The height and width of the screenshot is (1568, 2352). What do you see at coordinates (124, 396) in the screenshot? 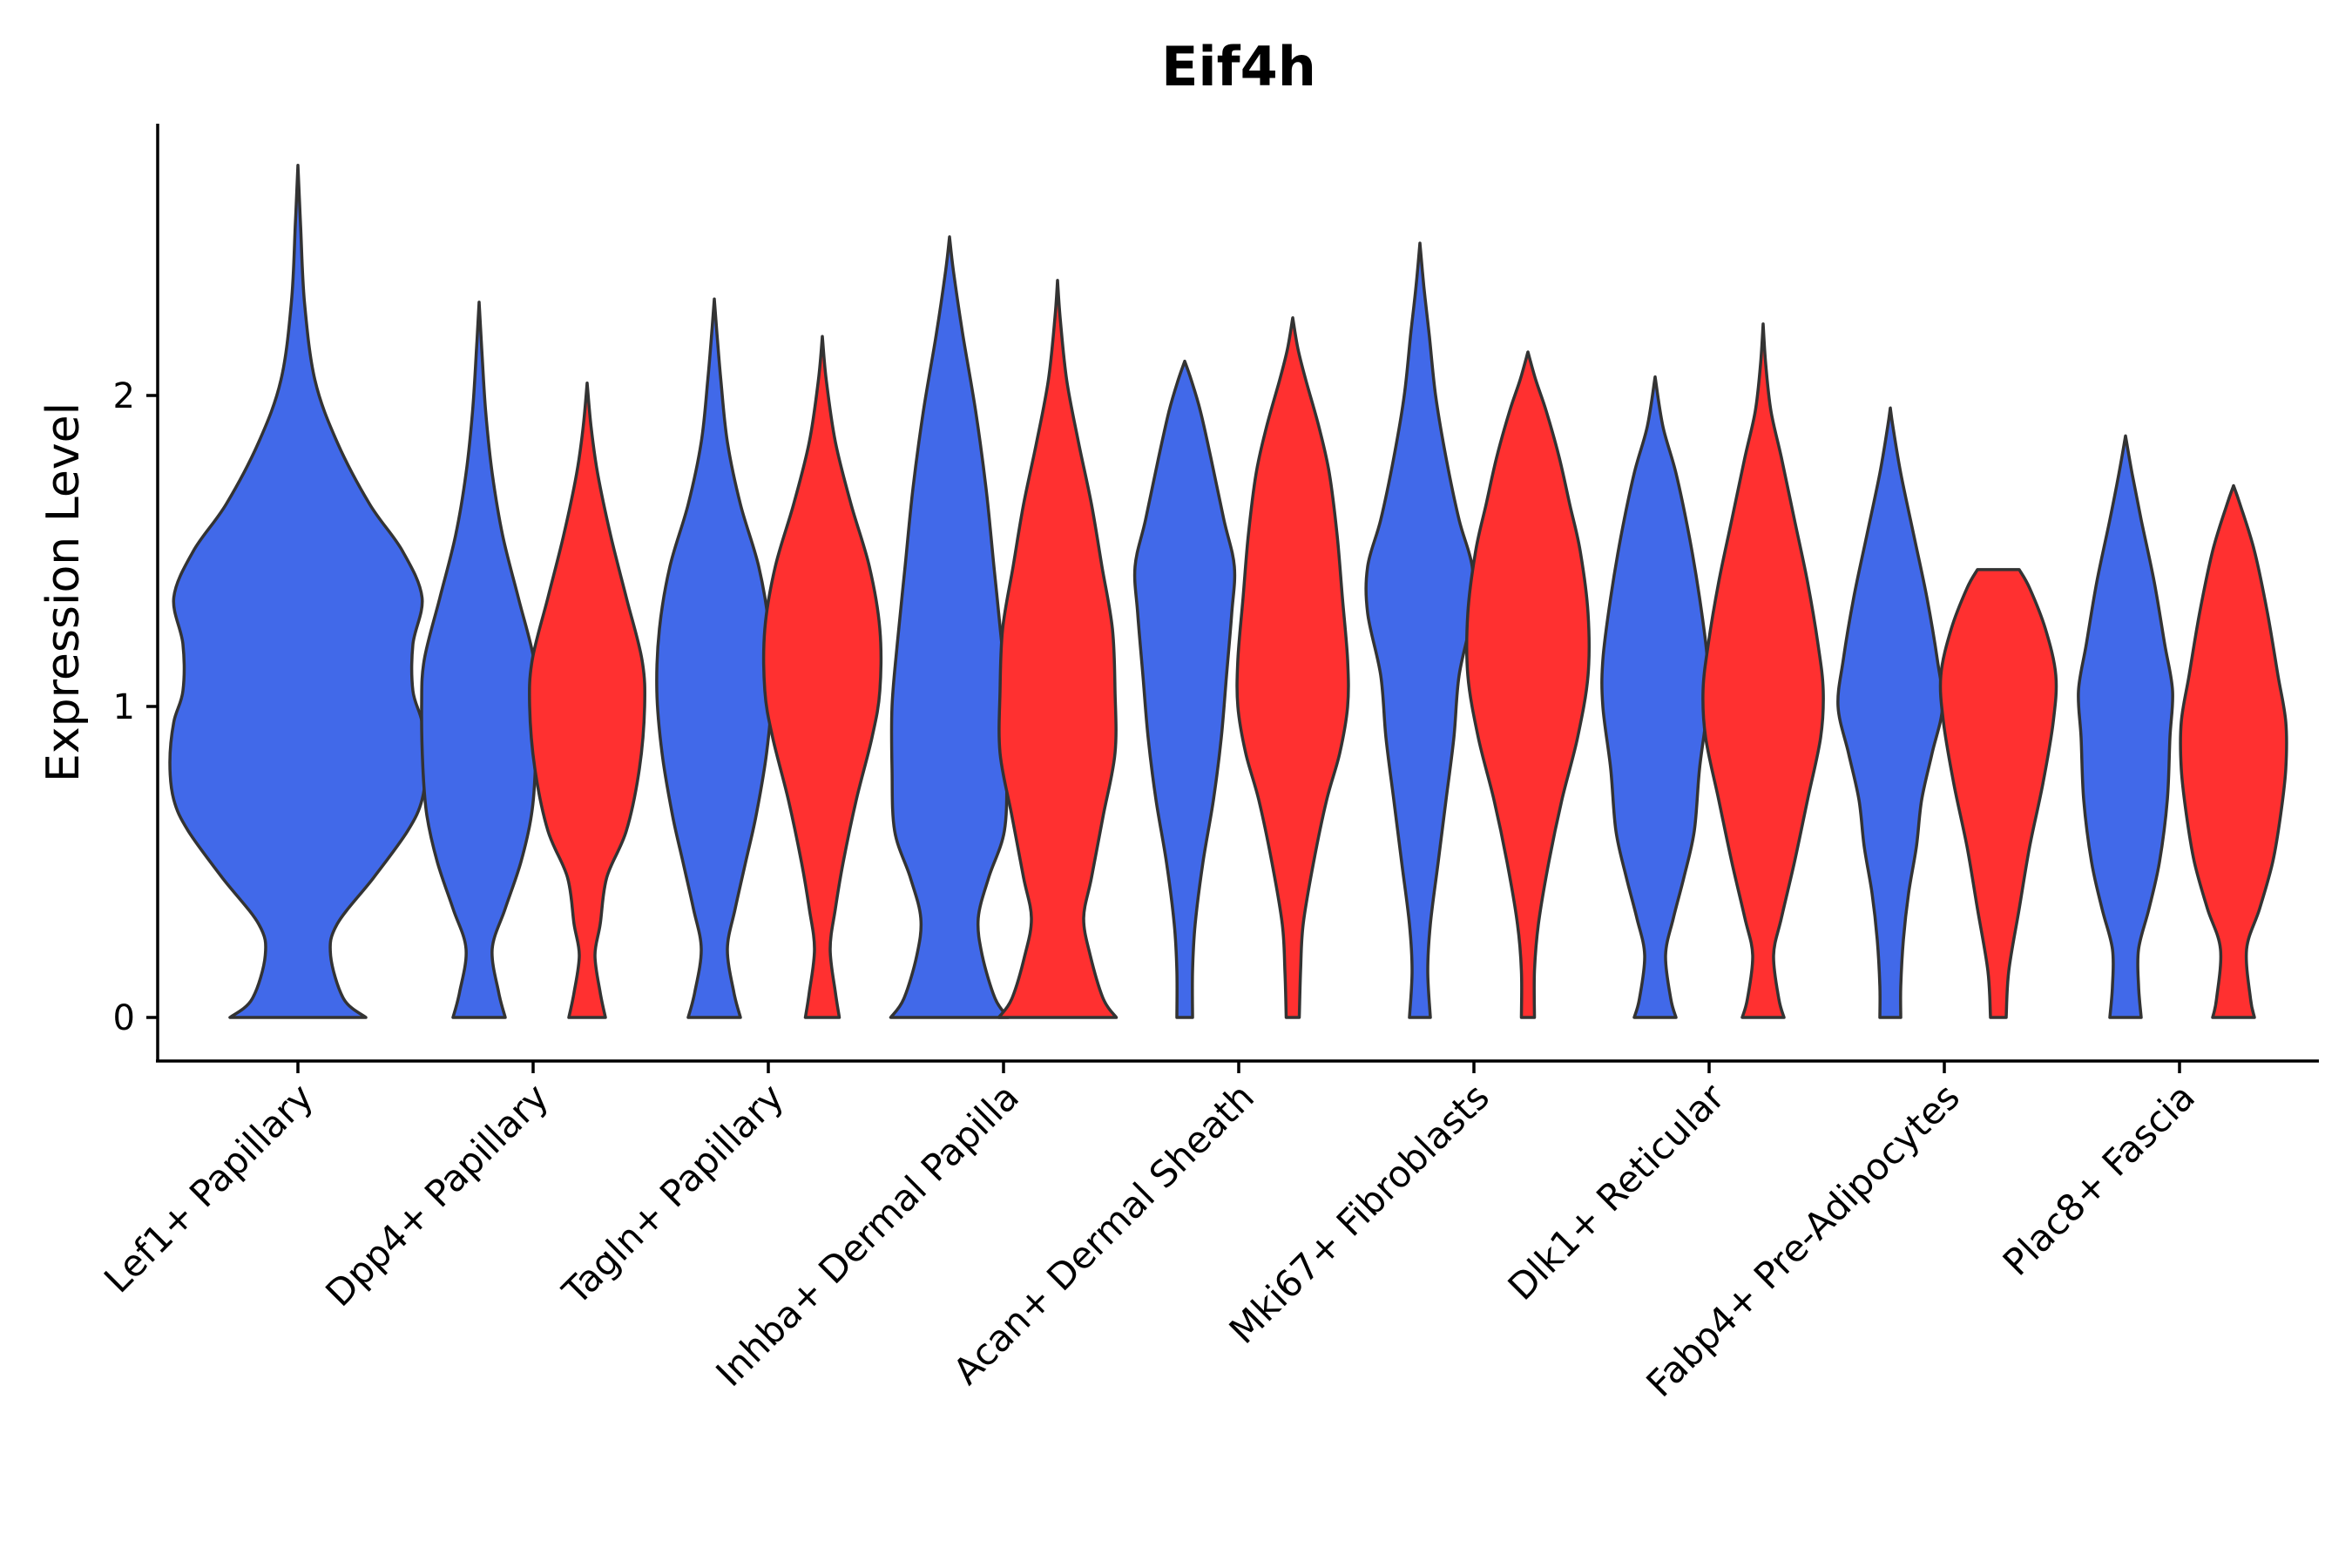
I see `y-tick-label: 2` at bounding box center [124, 396].